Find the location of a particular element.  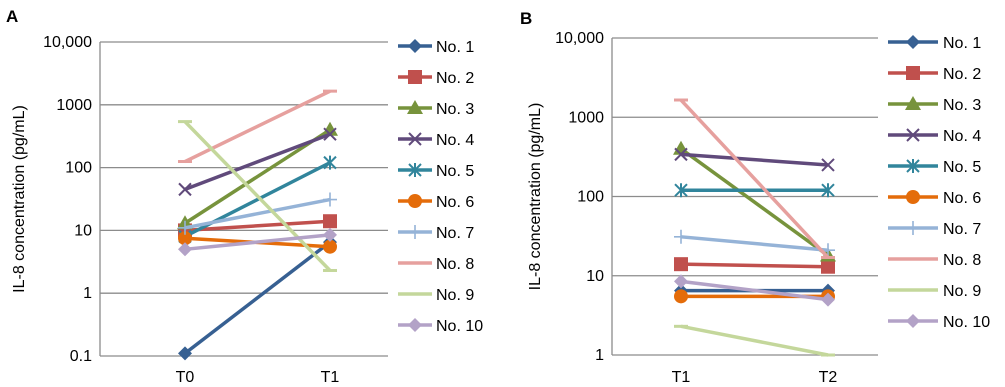

legend-item: No. 8 is located at coordinates (436, 264).